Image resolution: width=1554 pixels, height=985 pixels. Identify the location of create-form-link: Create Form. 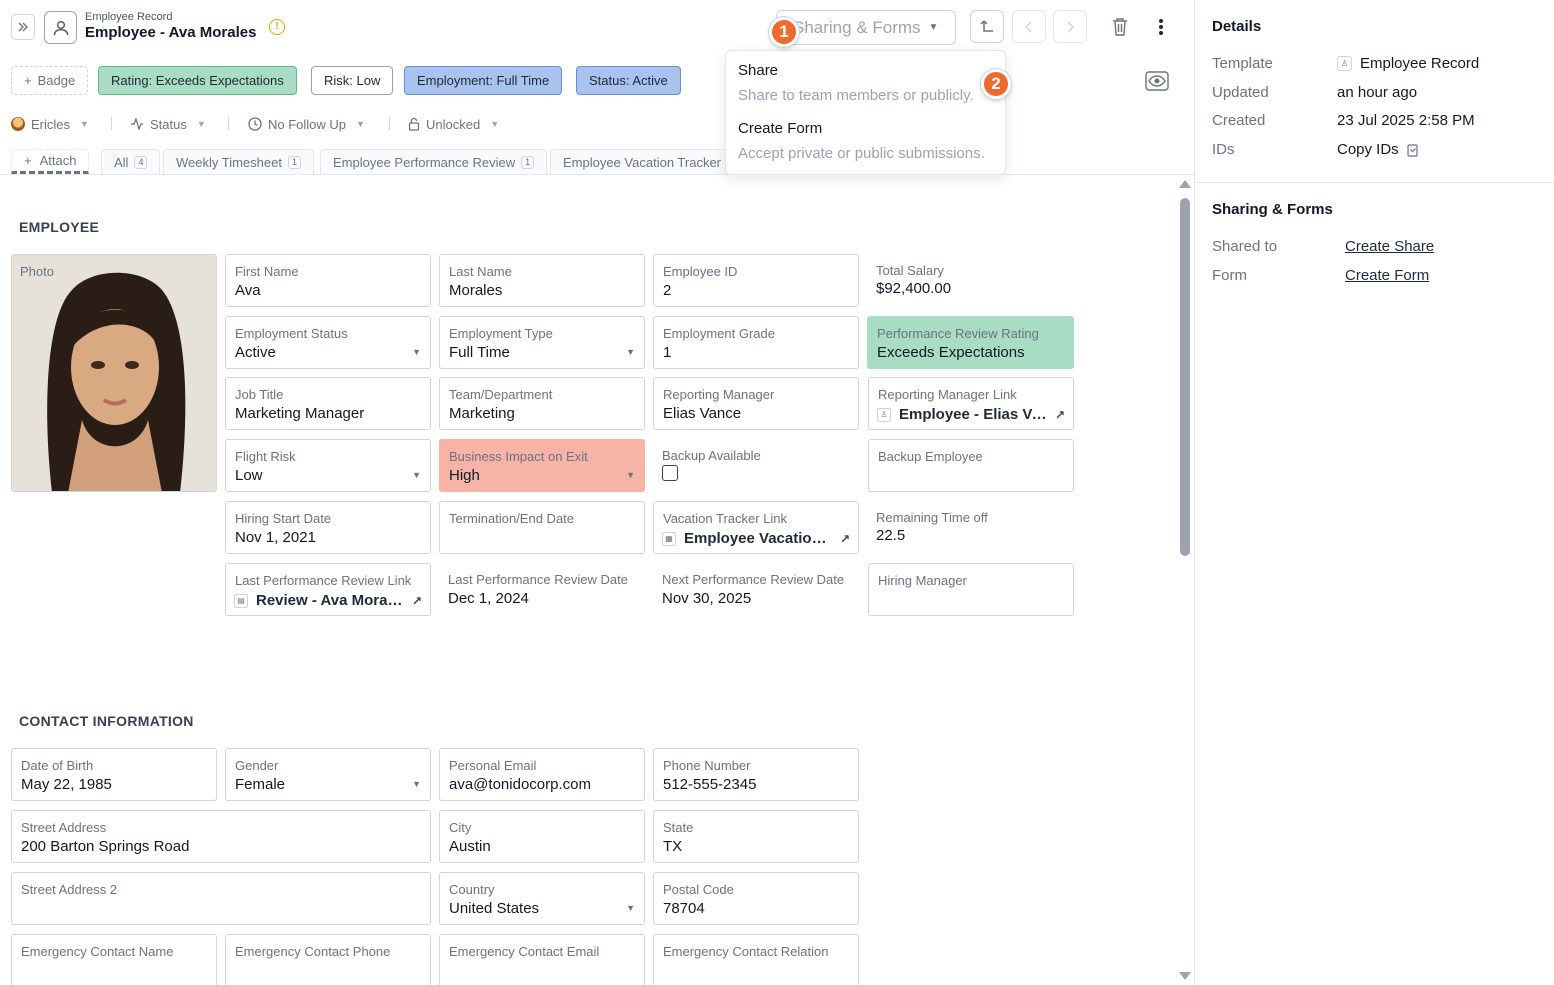
(1387, 275).